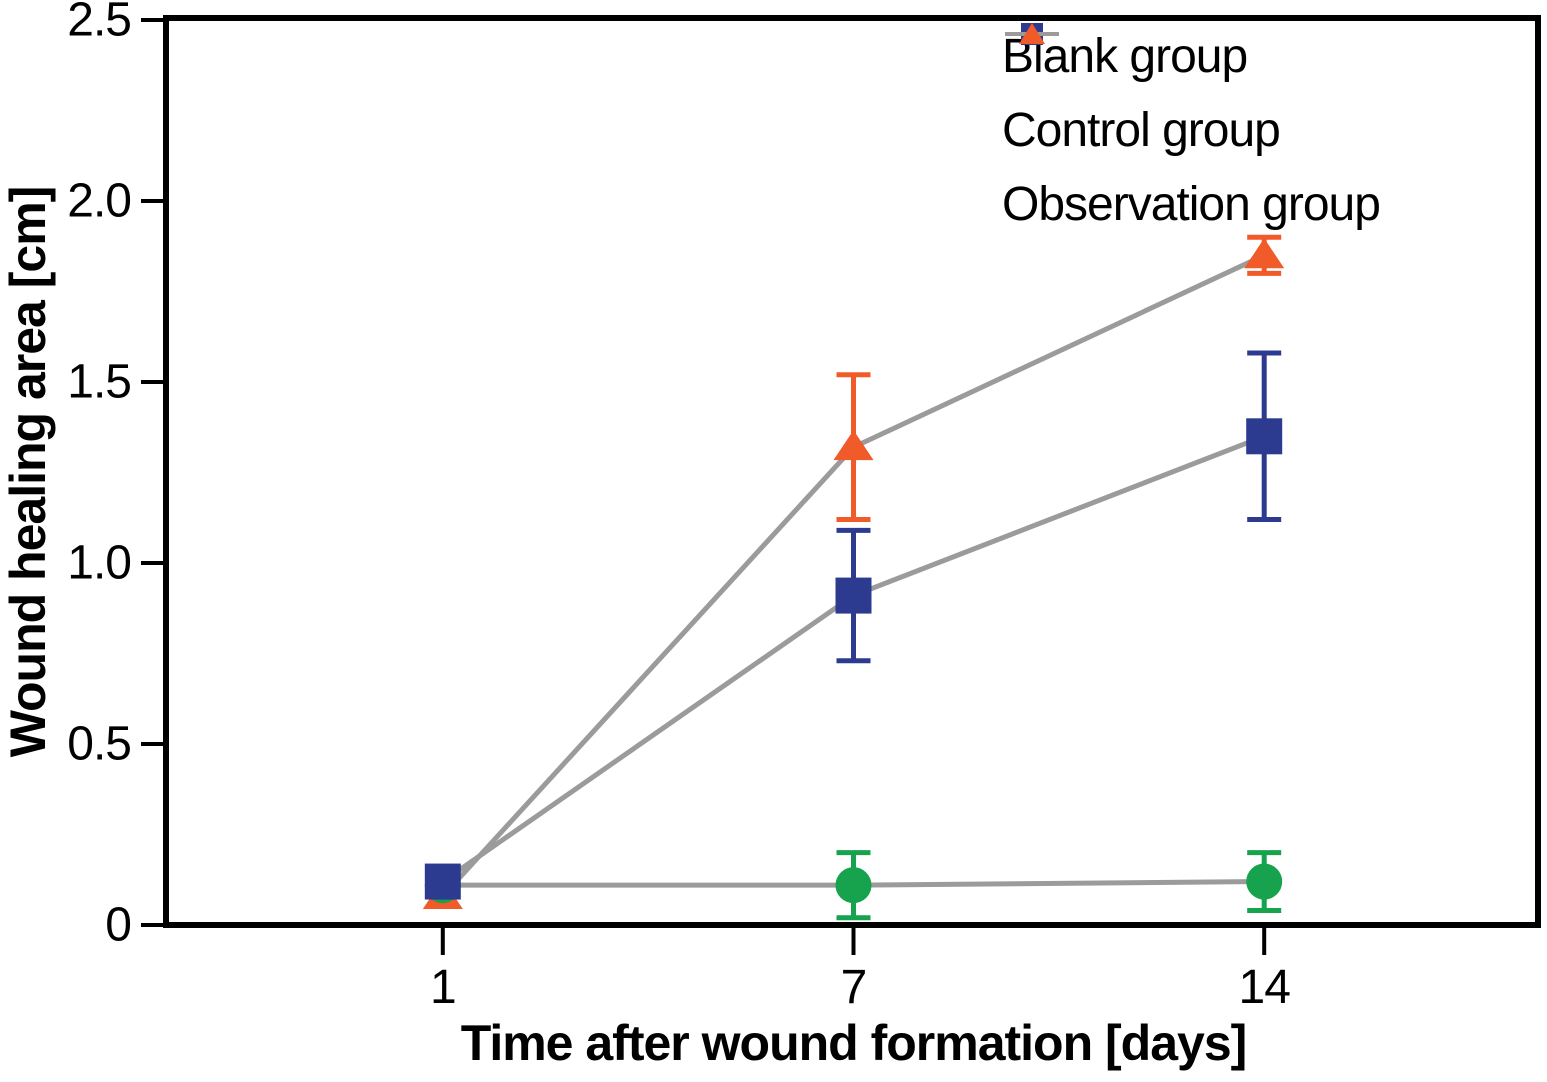  Describe the element at coordinates (1265, 987) in the screenshot. I see `x-tick-label: 14` at that location.